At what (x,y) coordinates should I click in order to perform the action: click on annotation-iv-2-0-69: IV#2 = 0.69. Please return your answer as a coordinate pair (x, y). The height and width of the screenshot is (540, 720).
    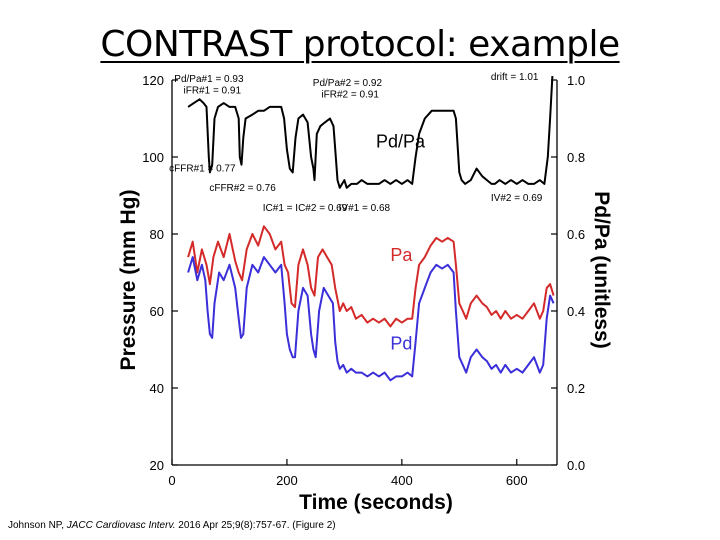
    Looking at the image, I should click on (517, 198).